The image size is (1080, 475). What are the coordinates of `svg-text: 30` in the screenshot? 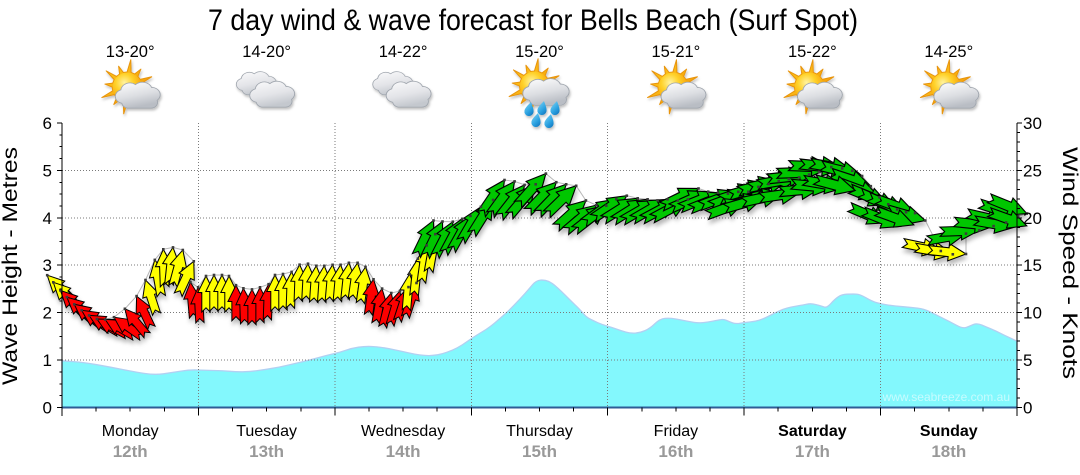 It's located at (1032, 123).